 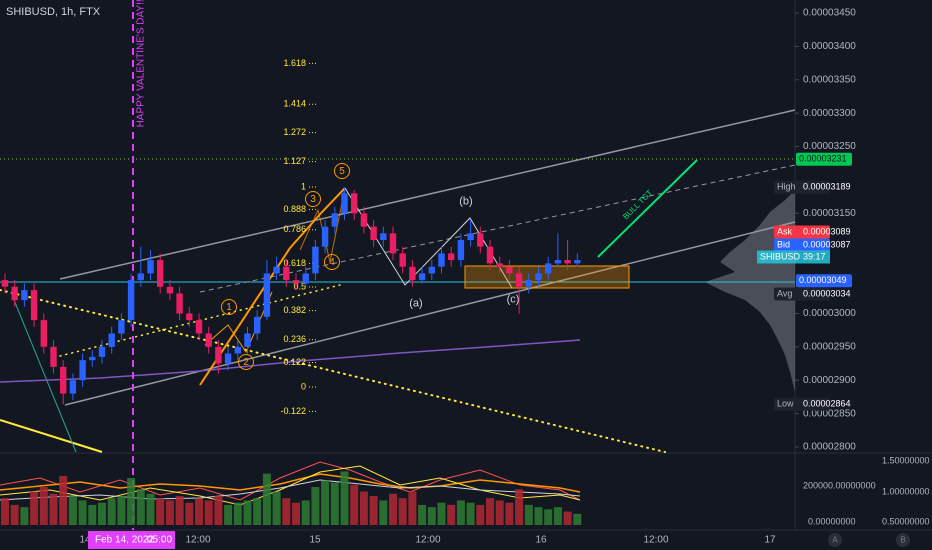 I want to click on wave-label: 4, so click(x=332, y=262).